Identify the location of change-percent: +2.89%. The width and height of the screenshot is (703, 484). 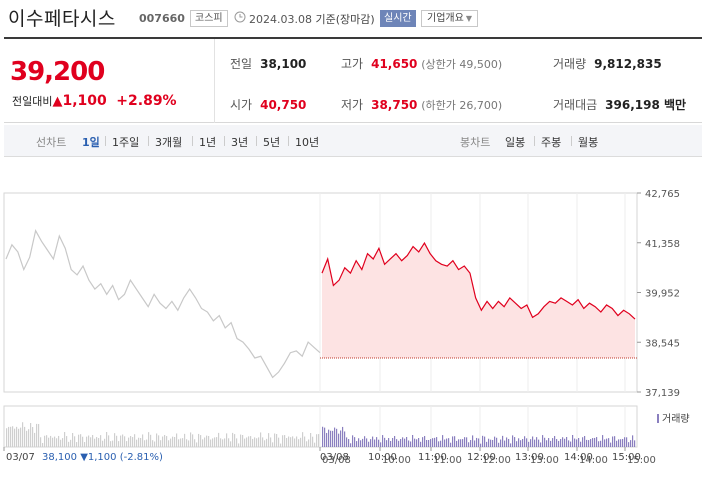
(146, 101).